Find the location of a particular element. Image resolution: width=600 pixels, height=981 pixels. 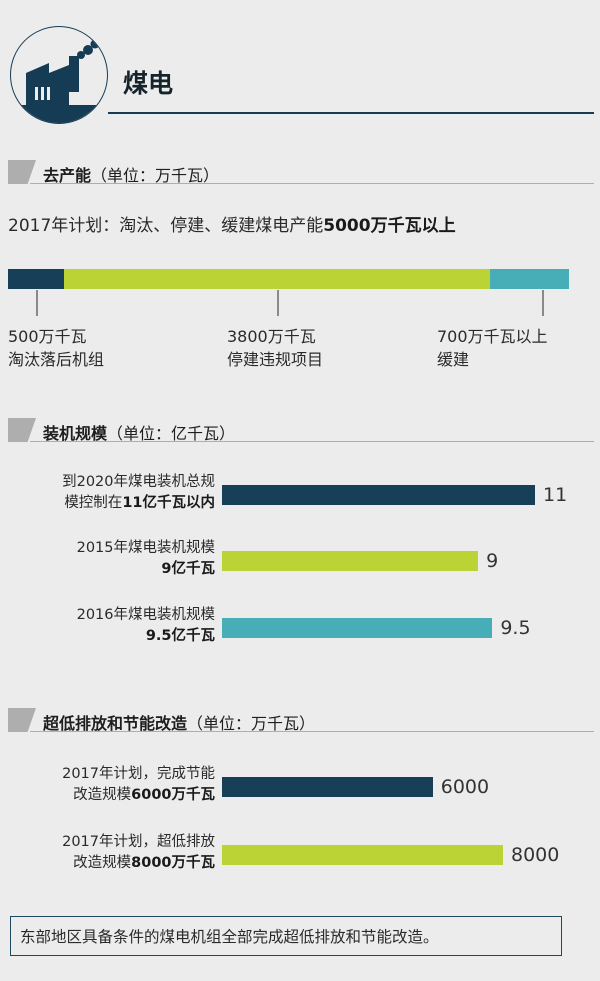

stack-segment-halt is located at coordinates (277, 279).